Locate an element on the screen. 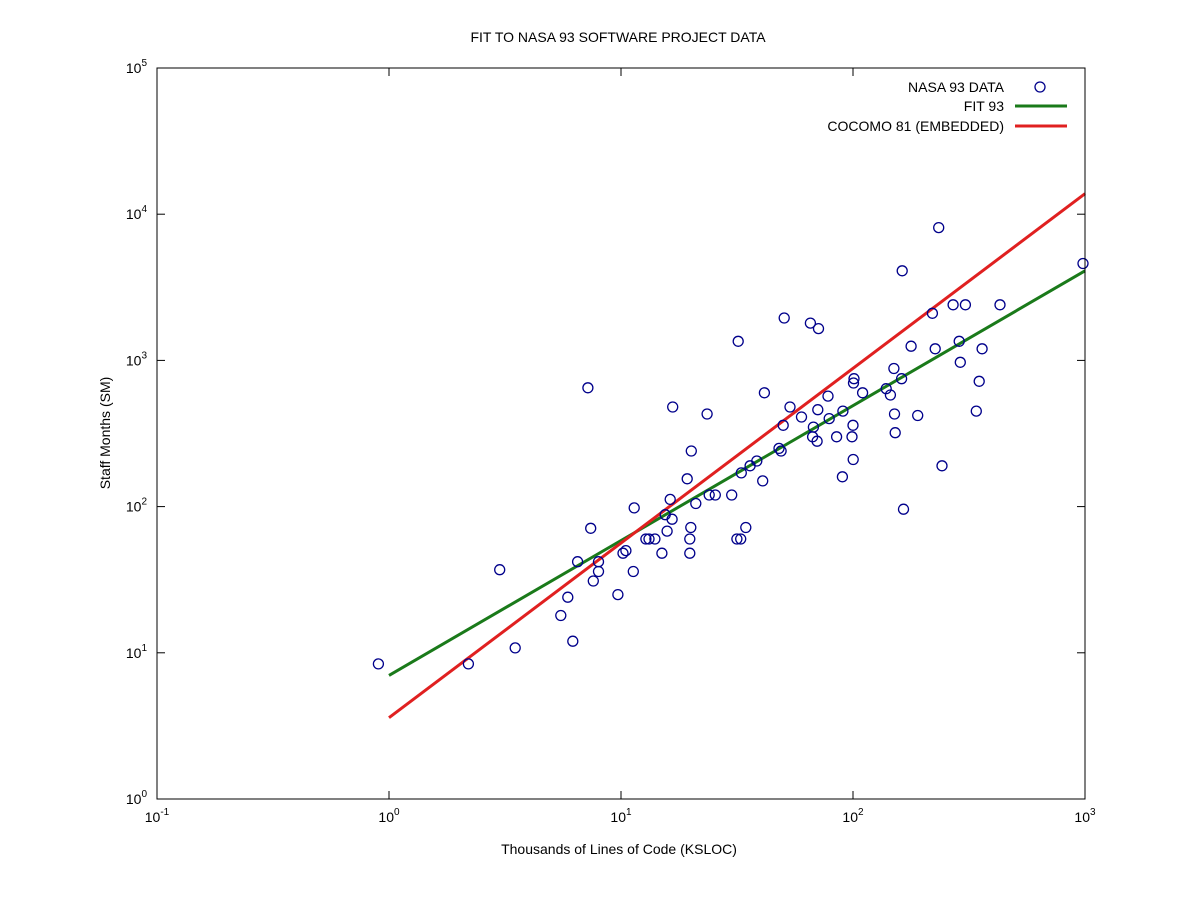 The image size is (1200, 900). x-tick-label: 10² is located at coordinates (853, 816).